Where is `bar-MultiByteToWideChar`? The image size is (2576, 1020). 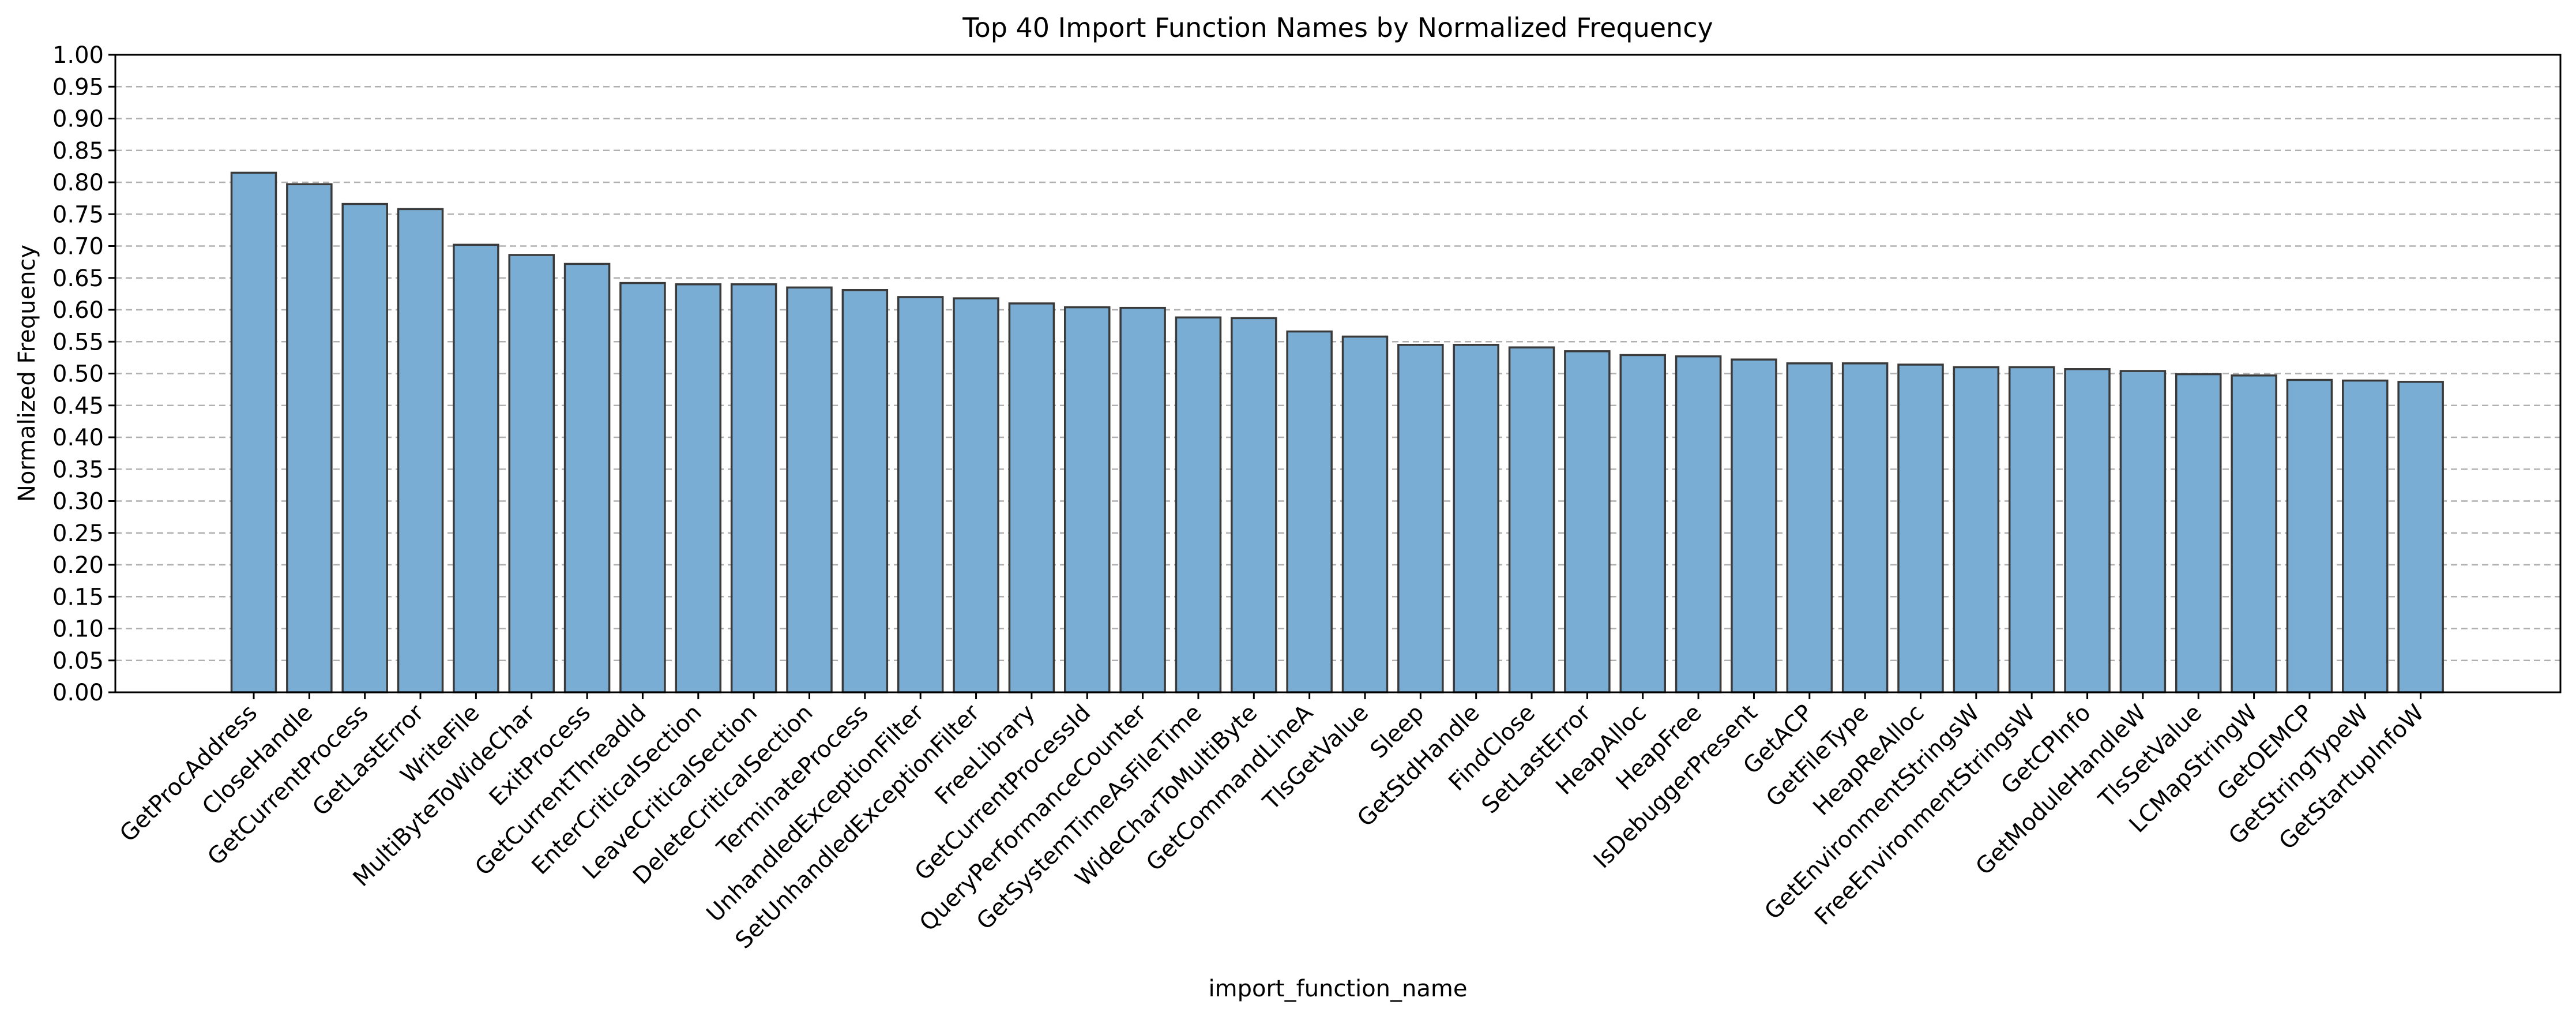 bar-MultiByteToWideChar is located at coordinates (531, 473).